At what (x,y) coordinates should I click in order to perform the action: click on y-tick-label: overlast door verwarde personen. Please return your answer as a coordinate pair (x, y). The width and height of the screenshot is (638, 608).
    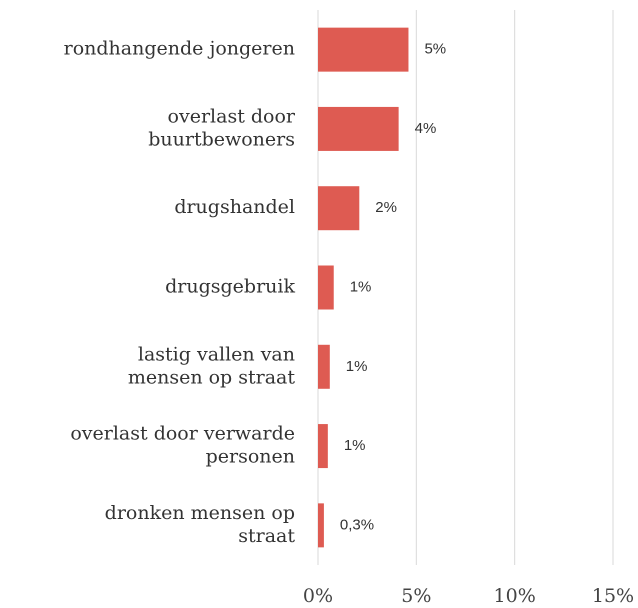
    Looking at the image, I should click on (182, 445).